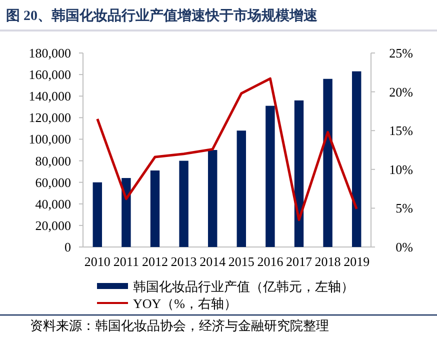  I want to click on y2-tick-label: 15%, so click(401, 130).